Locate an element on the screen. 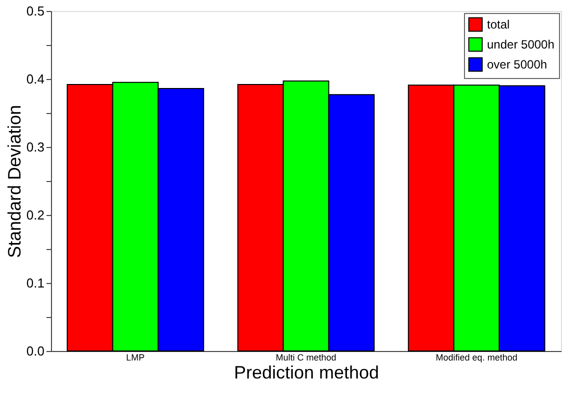 This screenshot has width=584, height=412. y-tick-label: 0.3 is located at coordinates (35, 147).